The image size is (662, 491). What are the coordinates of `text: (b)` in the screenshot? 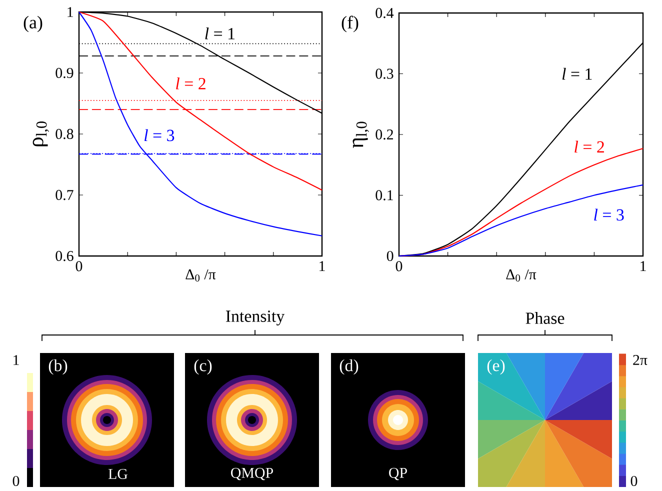 It's located at (58, 367).